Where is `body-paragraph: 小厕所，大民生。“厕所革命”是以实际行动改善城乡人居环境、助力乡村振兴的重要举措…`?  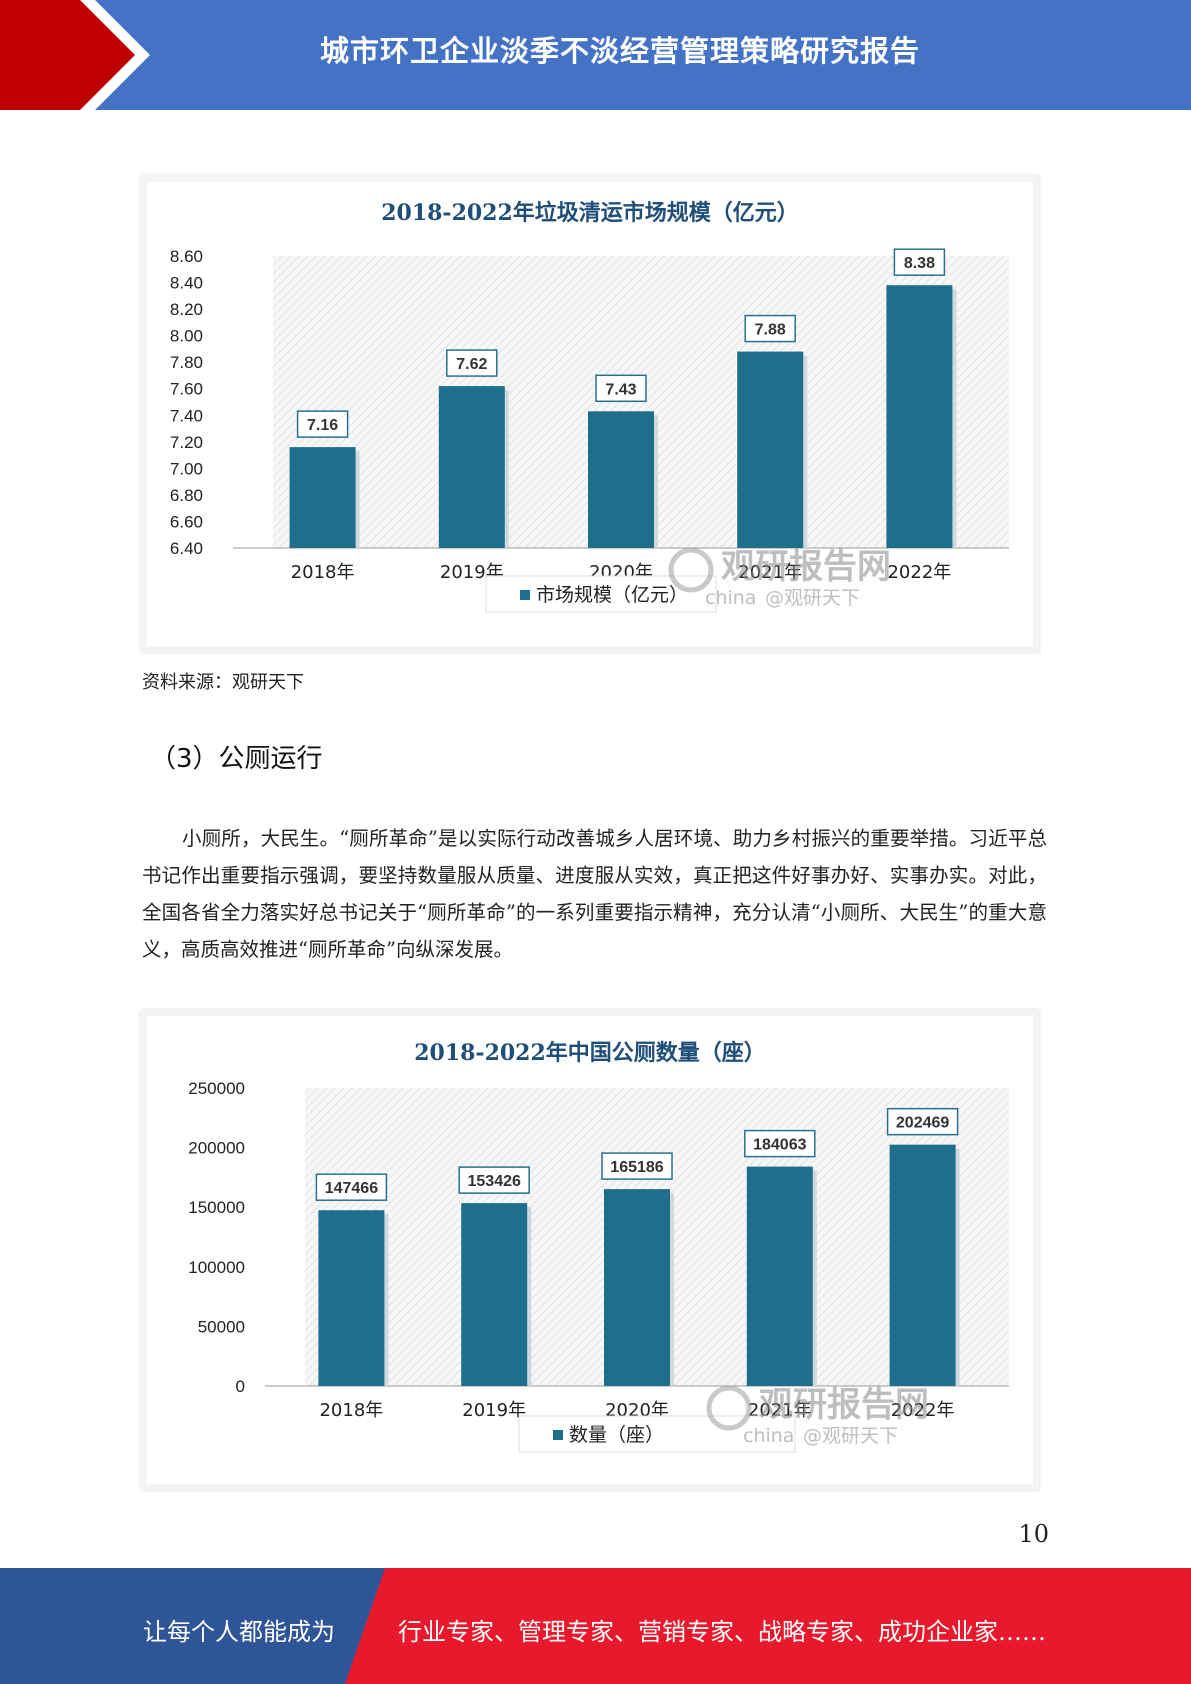 body-paragraph: 小厕所，大民生。“厕所革命”是以实际行动改善城乡人居环境、助力乡村振兴的重要举措… is located at coordinates (594, 894).